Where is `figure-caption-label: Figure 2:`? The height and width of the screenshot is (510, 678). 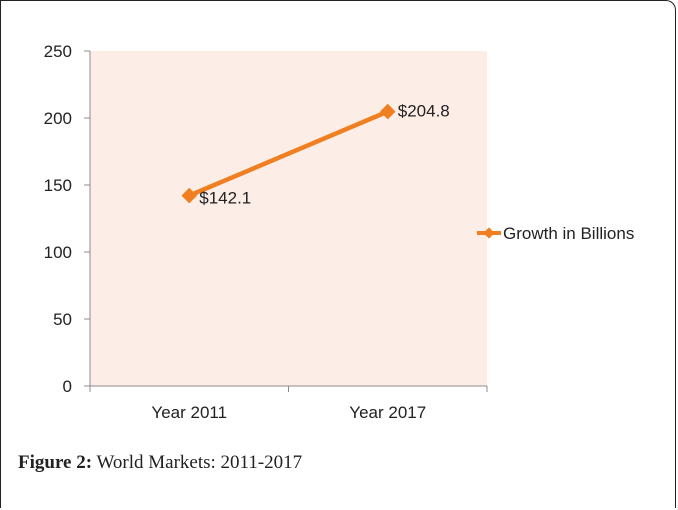
figure-caption-label: Figure 2: is located at coordinates (55, 462).